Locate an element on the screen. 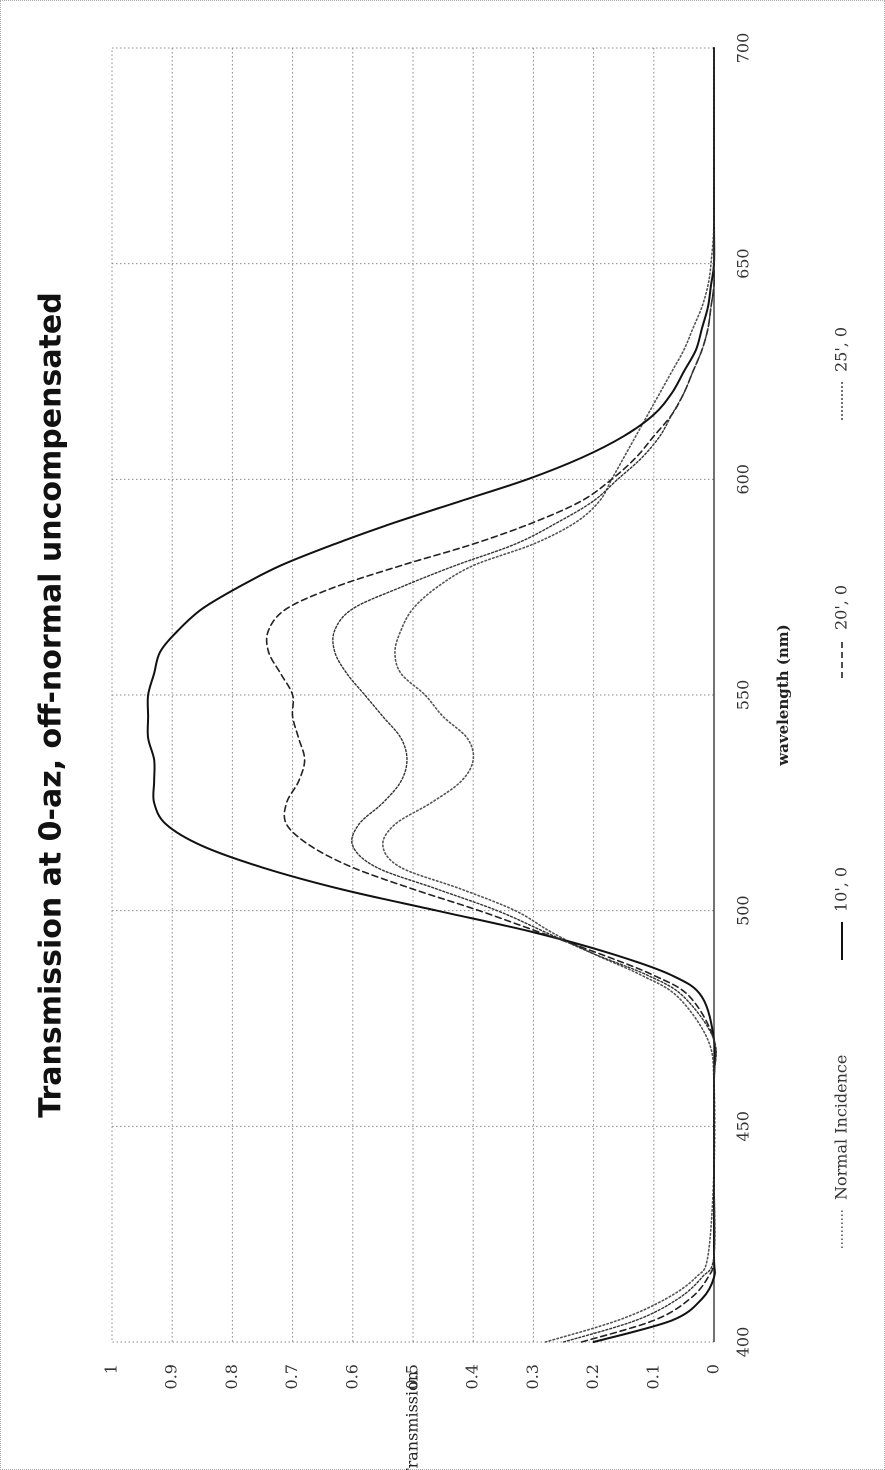  x-tick-label: 700 is located at coordinates (743, 48).